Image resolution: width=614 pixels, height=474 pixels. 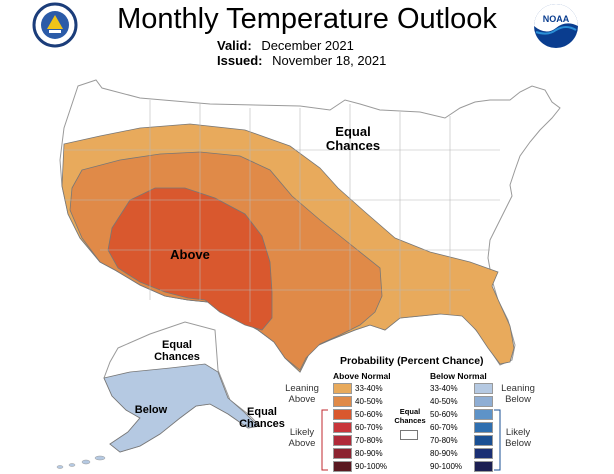 What do you see at coordinates (353, 139) in the screenshot?
I see `conus-equal-chances-label: Equal Chances` at bounding box center [353, 139].